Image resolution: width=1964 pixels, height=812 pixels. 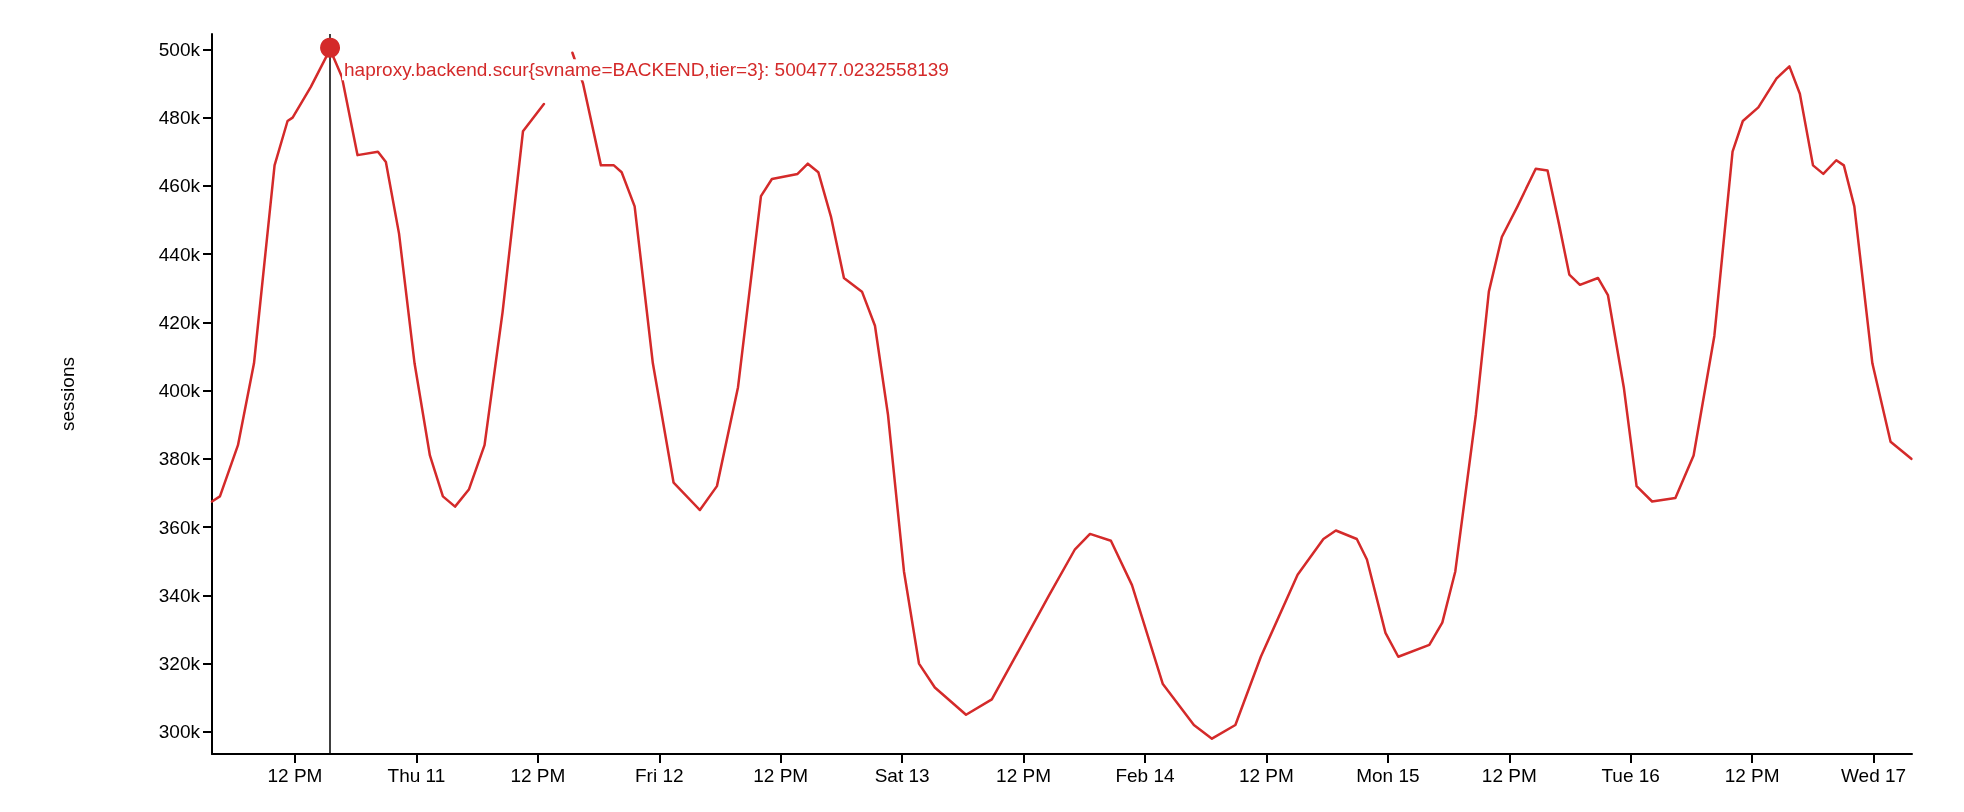 I want to click on y-tick-label: 480k, so click(x=179, y=118).